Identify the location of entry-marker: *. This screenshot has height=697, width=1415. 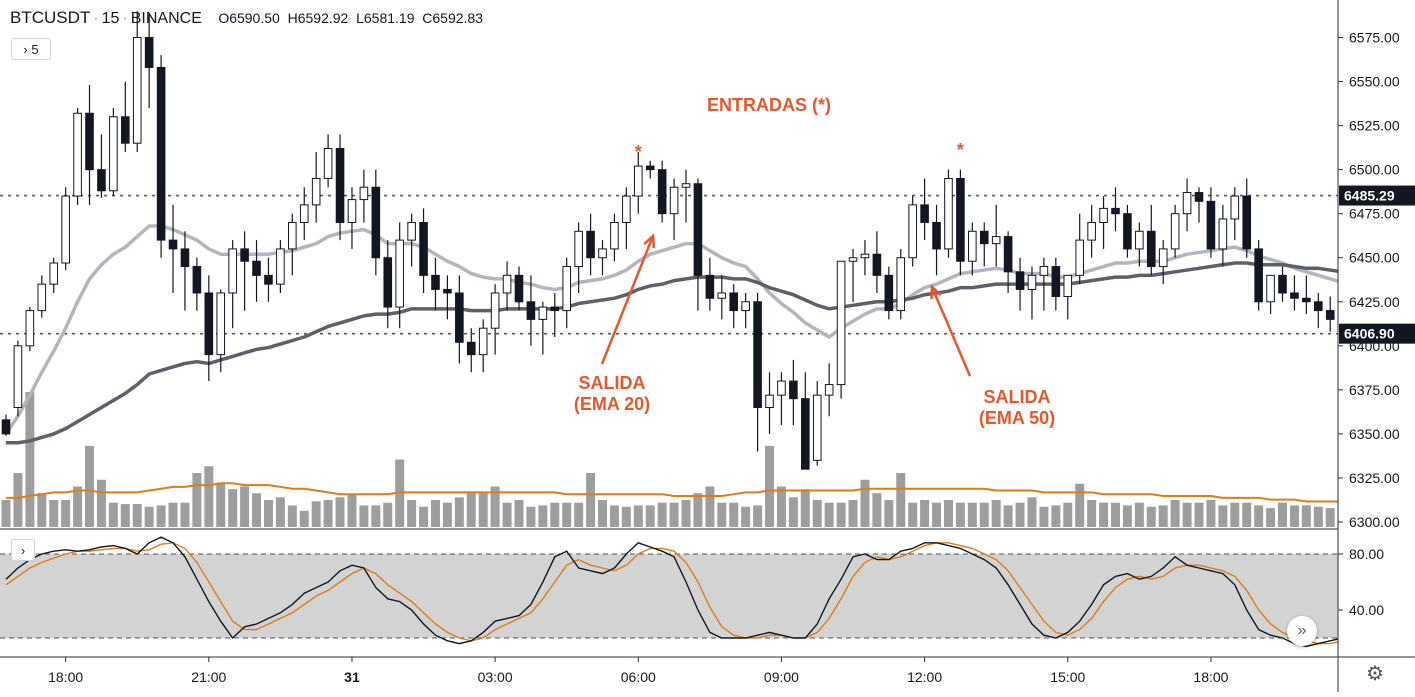
(960, 150).